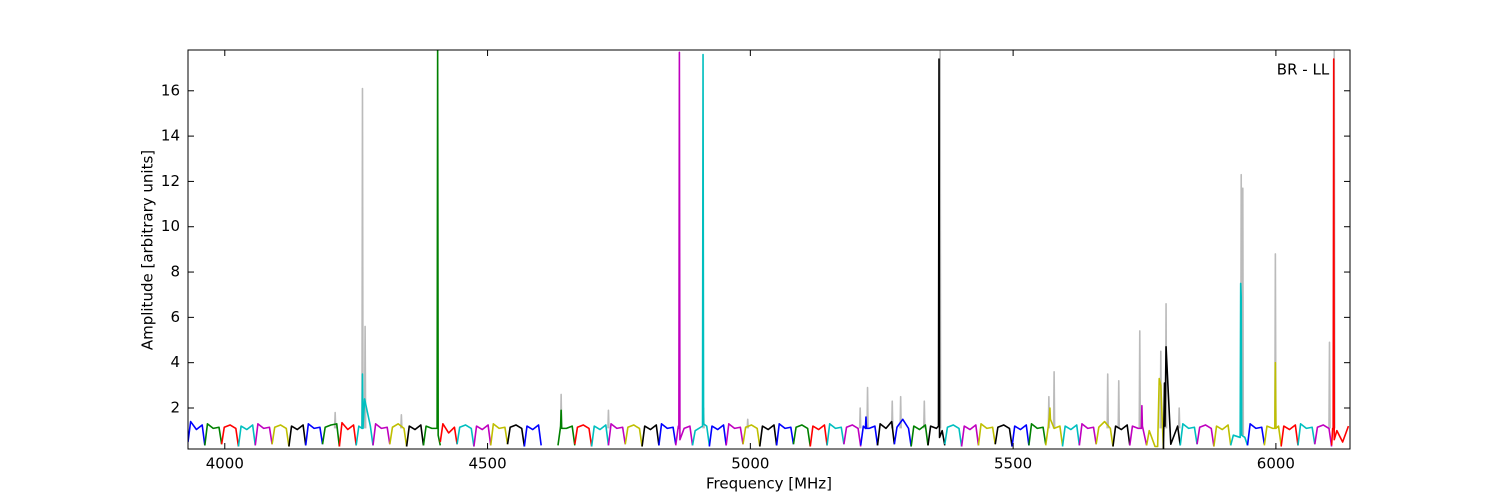 The width and height of the screenshot is (1500, 504). What do you see at coordinates (487, 464) in the screenshot?
I see `x-tick-label: 4500` at bounding box center [487, 464].